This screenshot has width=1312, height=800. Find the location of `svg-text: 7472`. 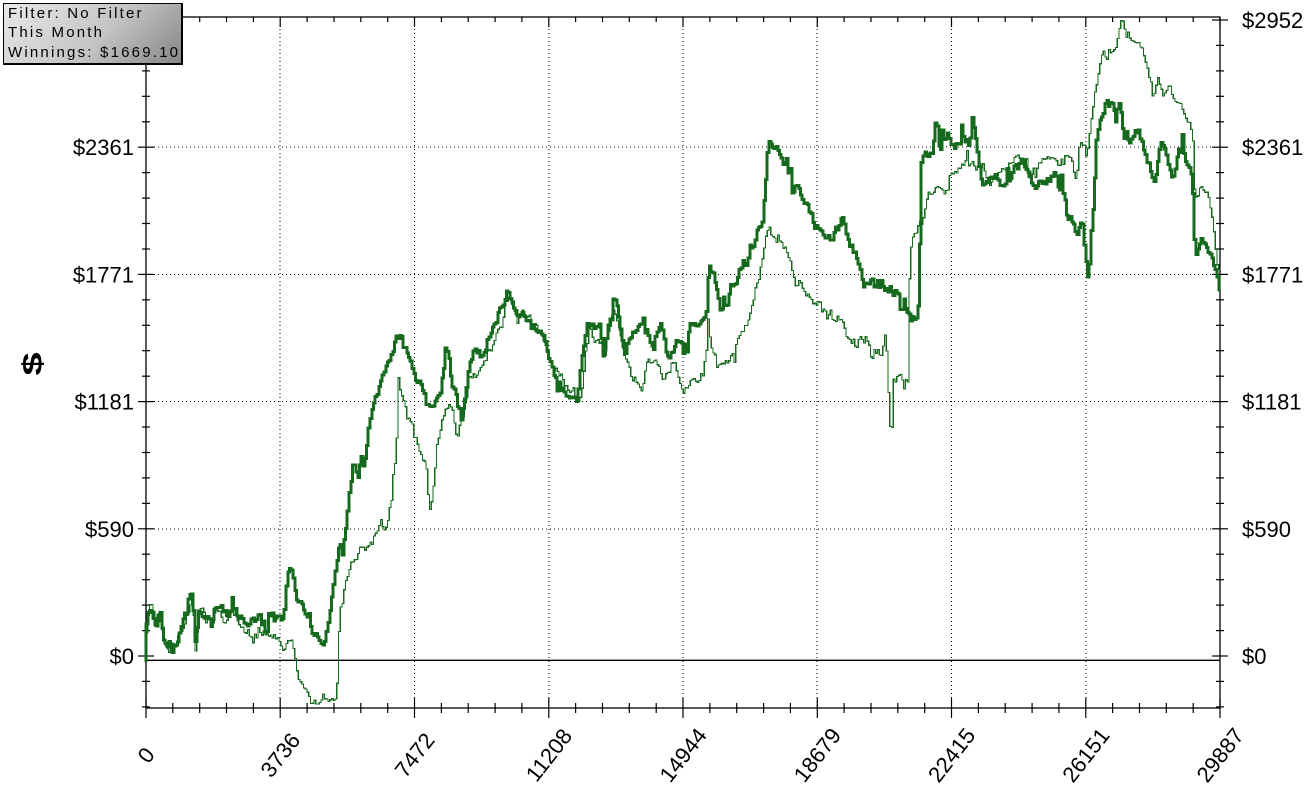

svg-text: 7472 is located at coordinates (415, 755).